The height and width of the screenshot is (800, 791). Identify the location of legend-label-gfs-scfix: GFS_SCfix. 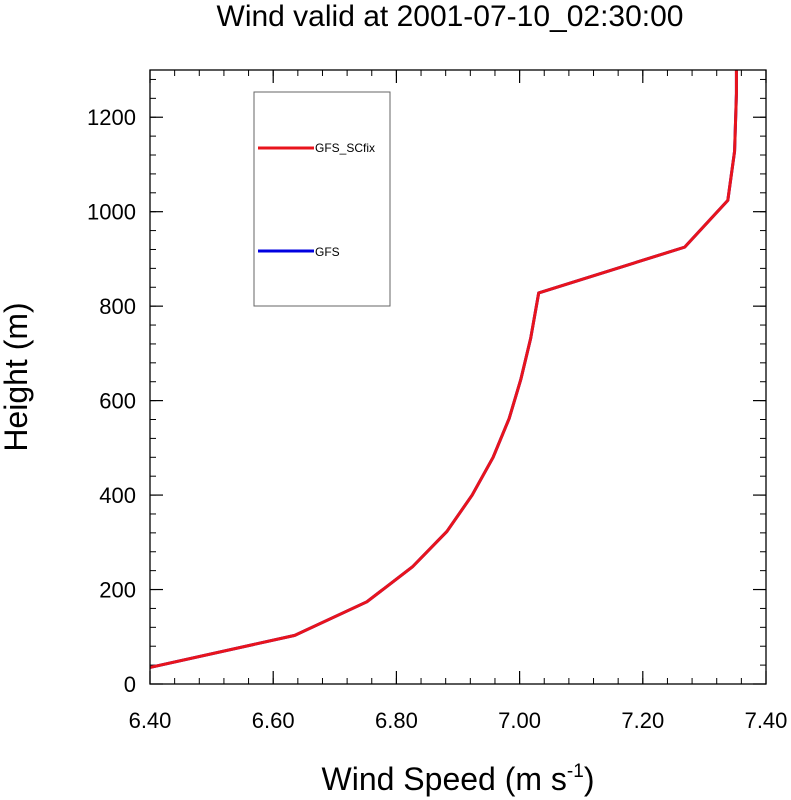
(345, 148).